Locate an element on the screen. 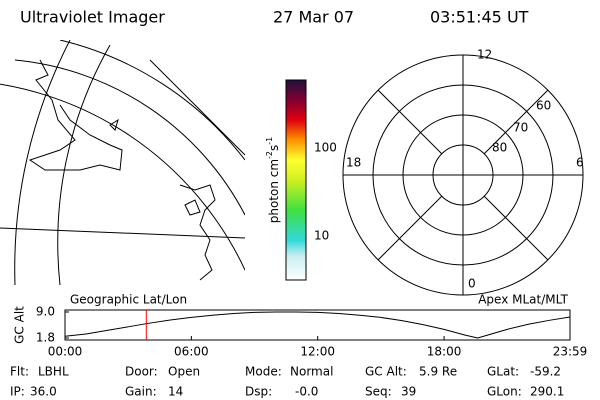 The height and width of the screenshot is (400, 600). status-label: IP: is located at coordinates (17, 392).